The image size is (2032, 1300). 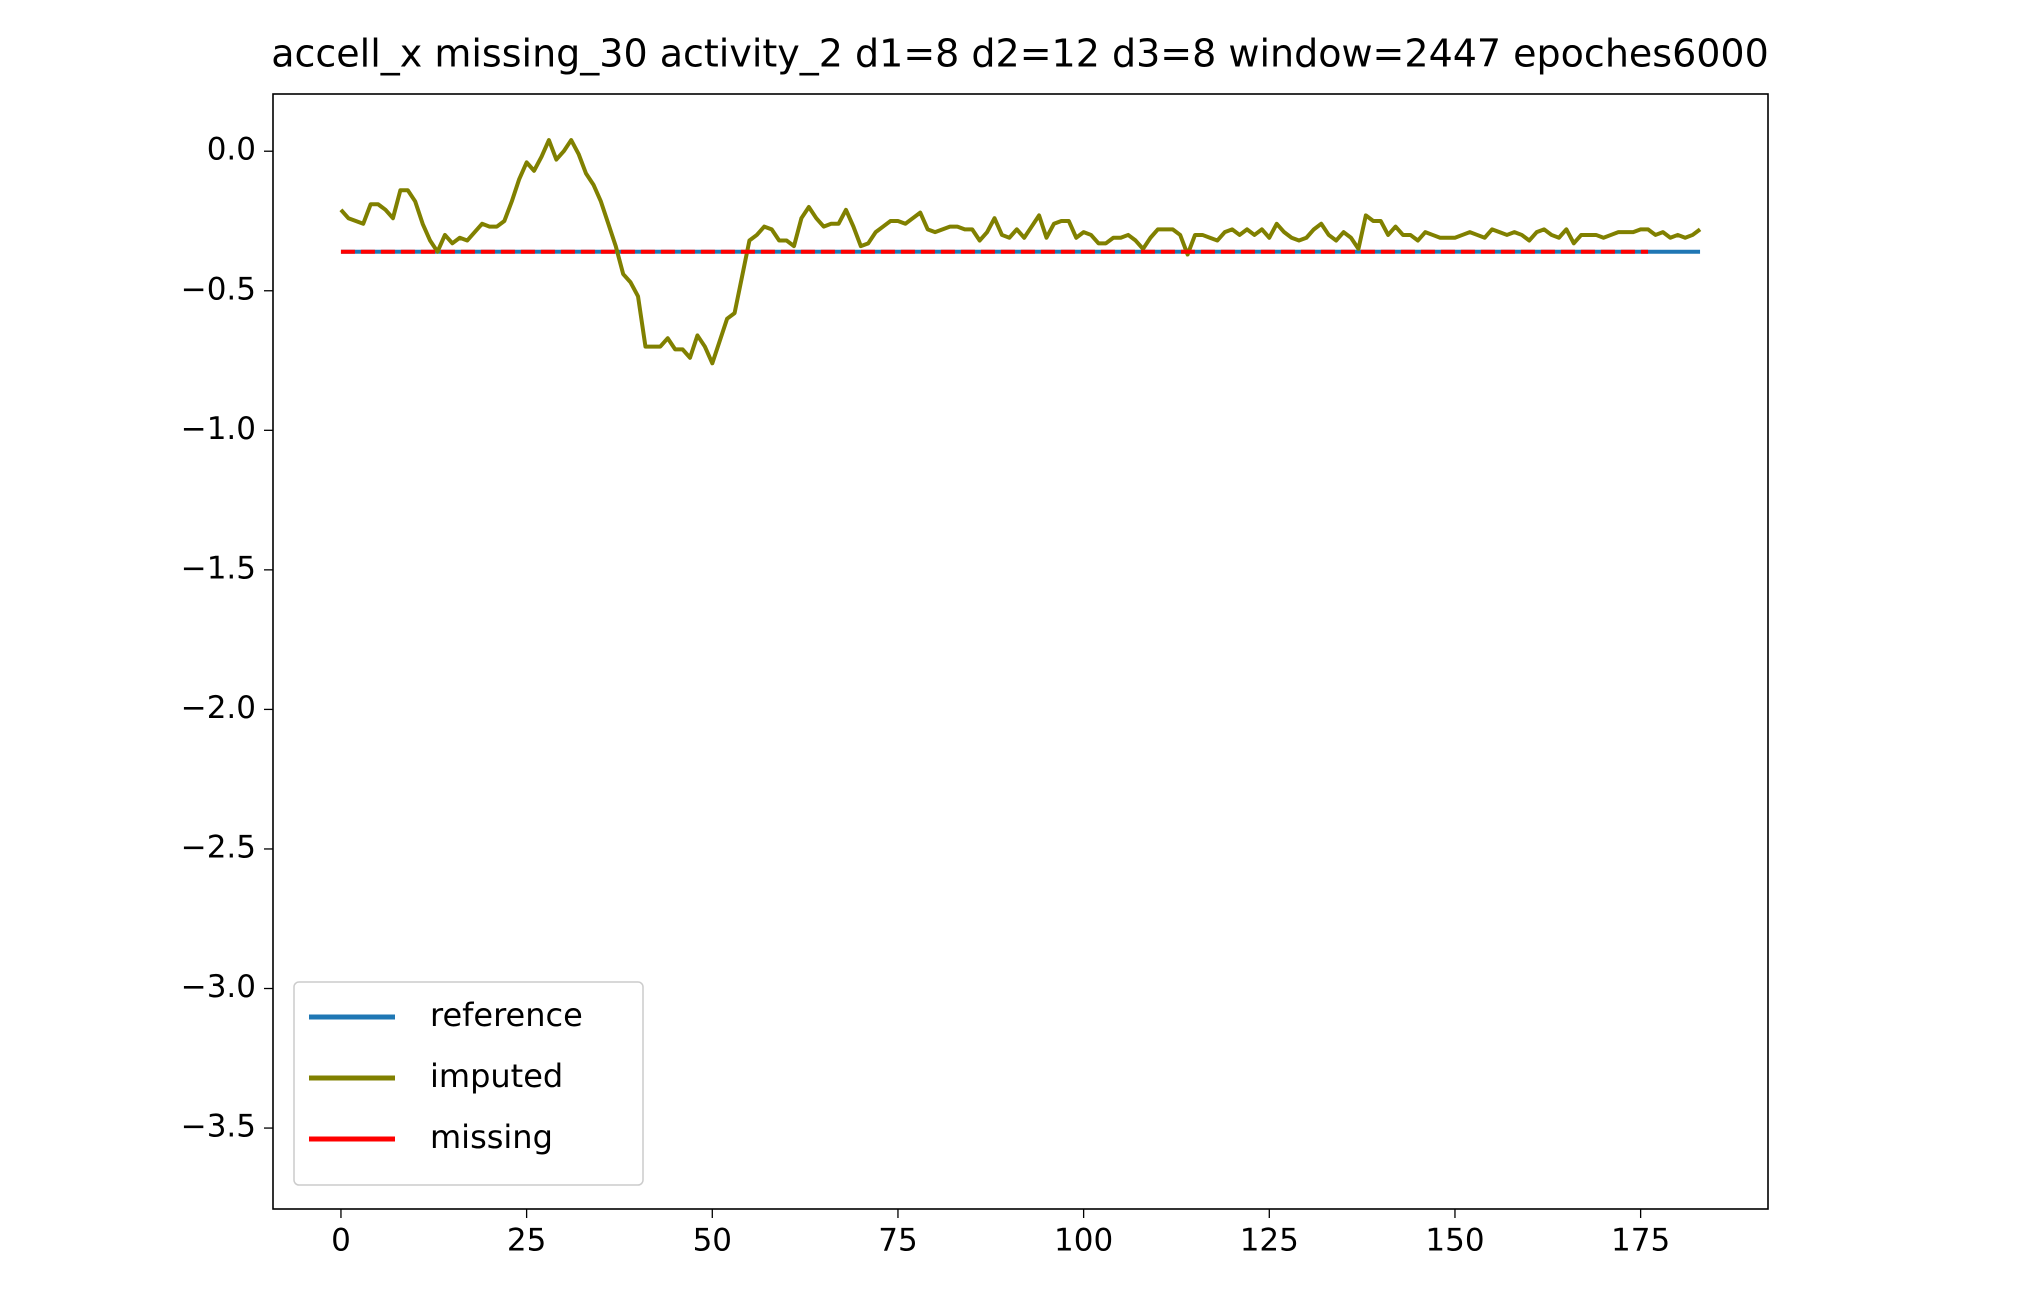 I want to click on x-tick-label: 125, so click(x=1269, y=1241).